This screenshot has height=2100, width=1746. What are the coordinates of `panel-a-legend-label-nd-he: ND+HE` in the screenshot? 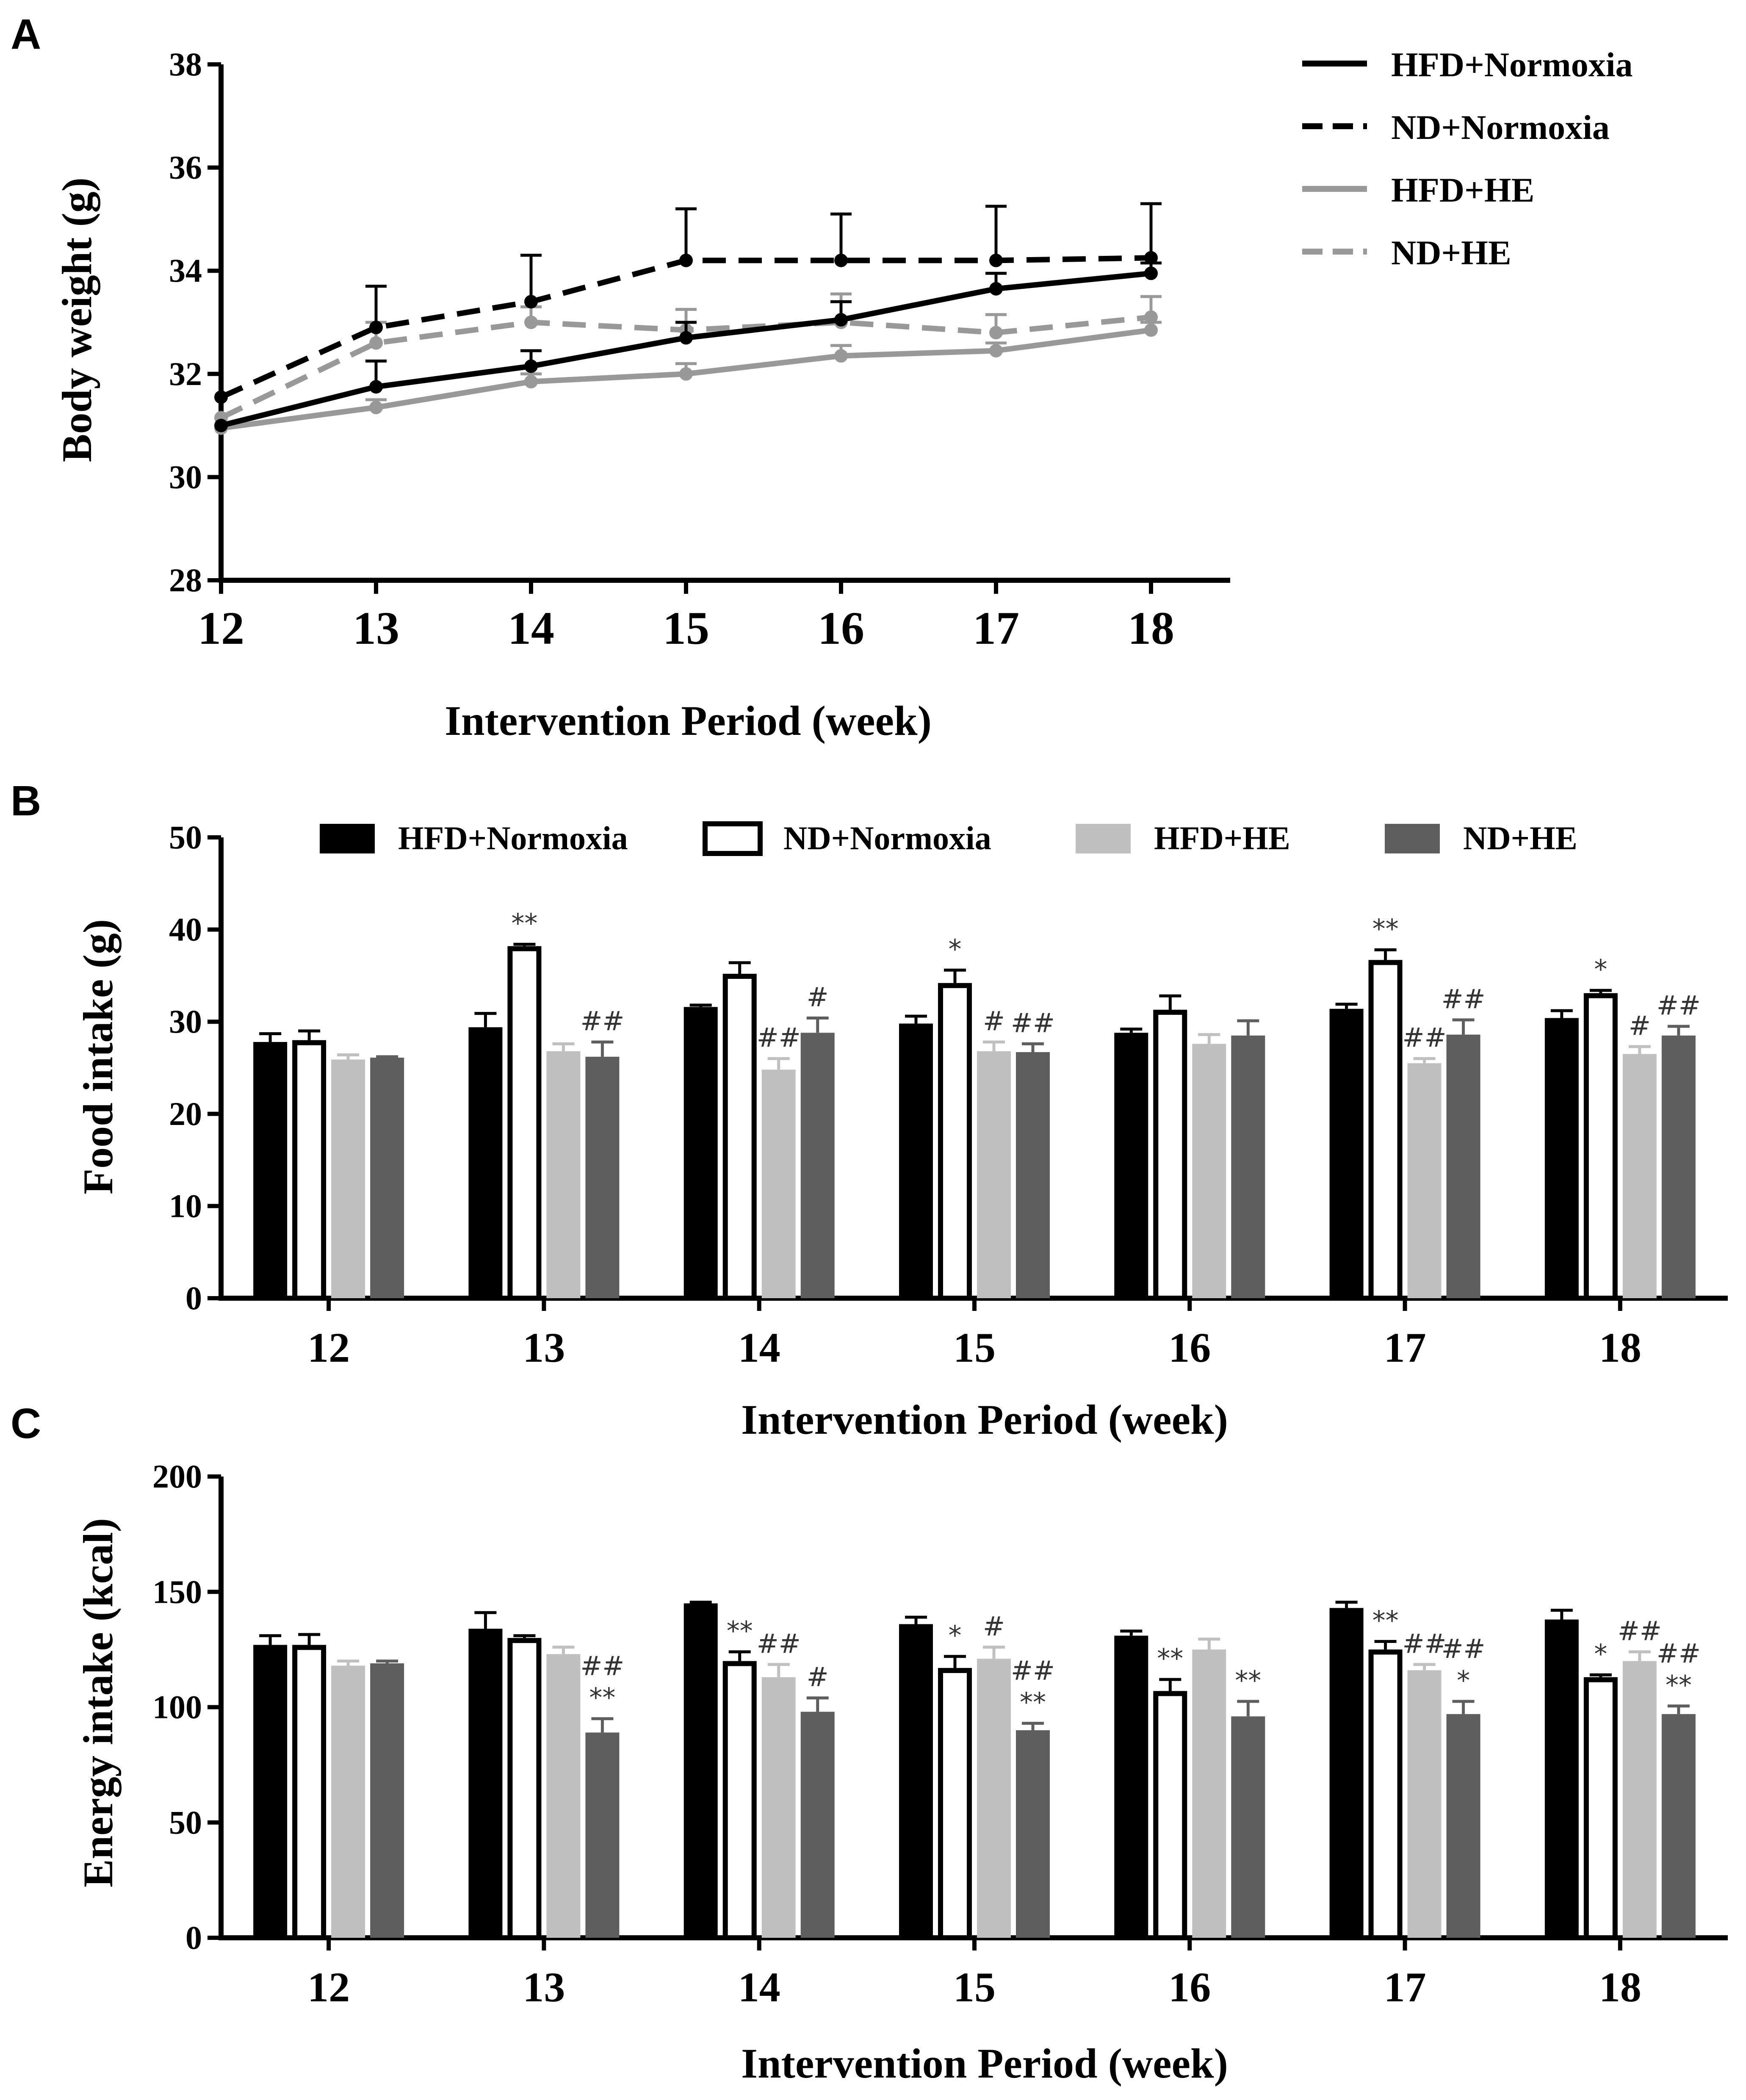 It's located at (1451, 252).